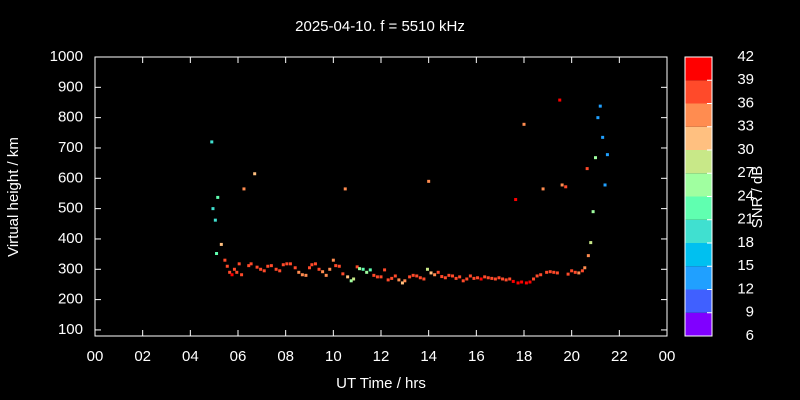  I want to click on colorbar-tick-label: 6, so click(750, 335).